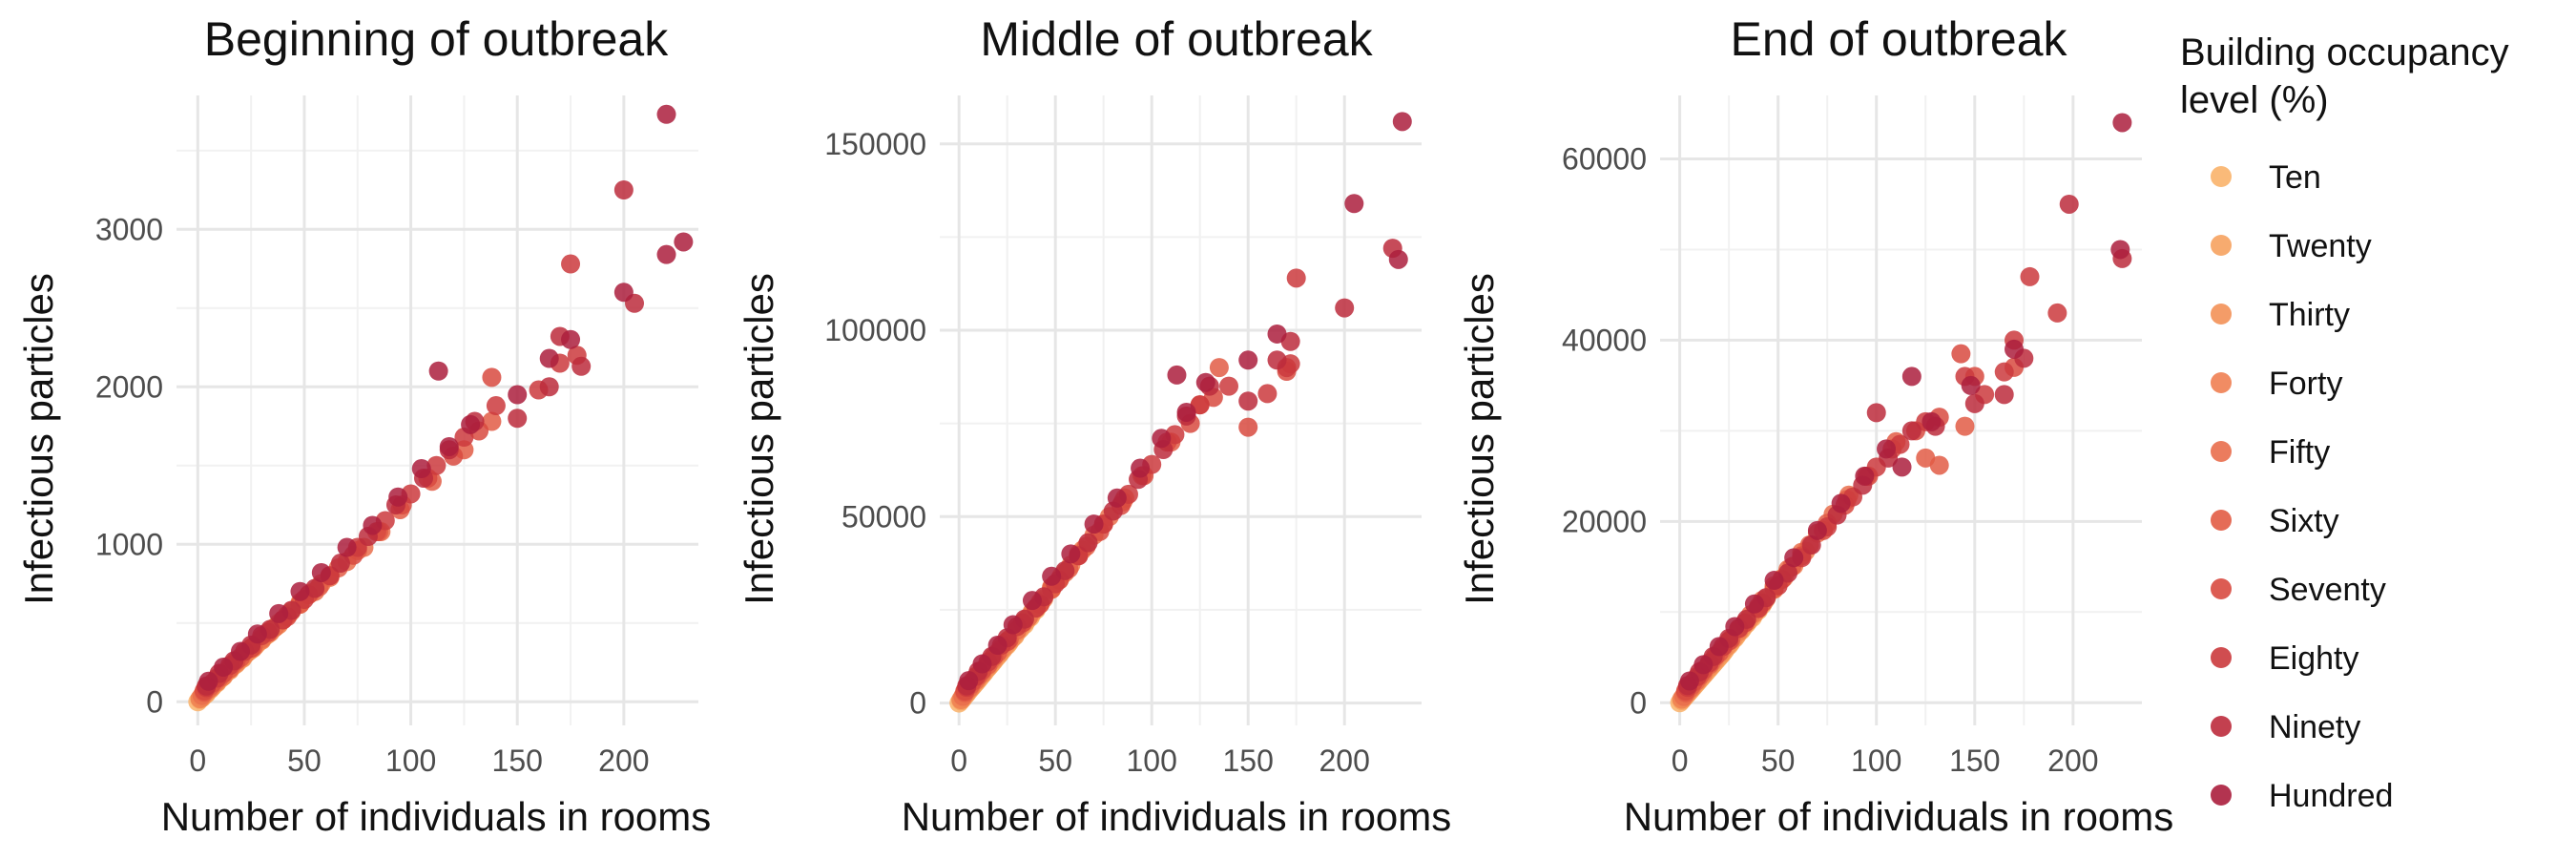 The height and width of the screenshot is (859, 2576). I want to click on y-tick-label: 1000, so click(129, 544).